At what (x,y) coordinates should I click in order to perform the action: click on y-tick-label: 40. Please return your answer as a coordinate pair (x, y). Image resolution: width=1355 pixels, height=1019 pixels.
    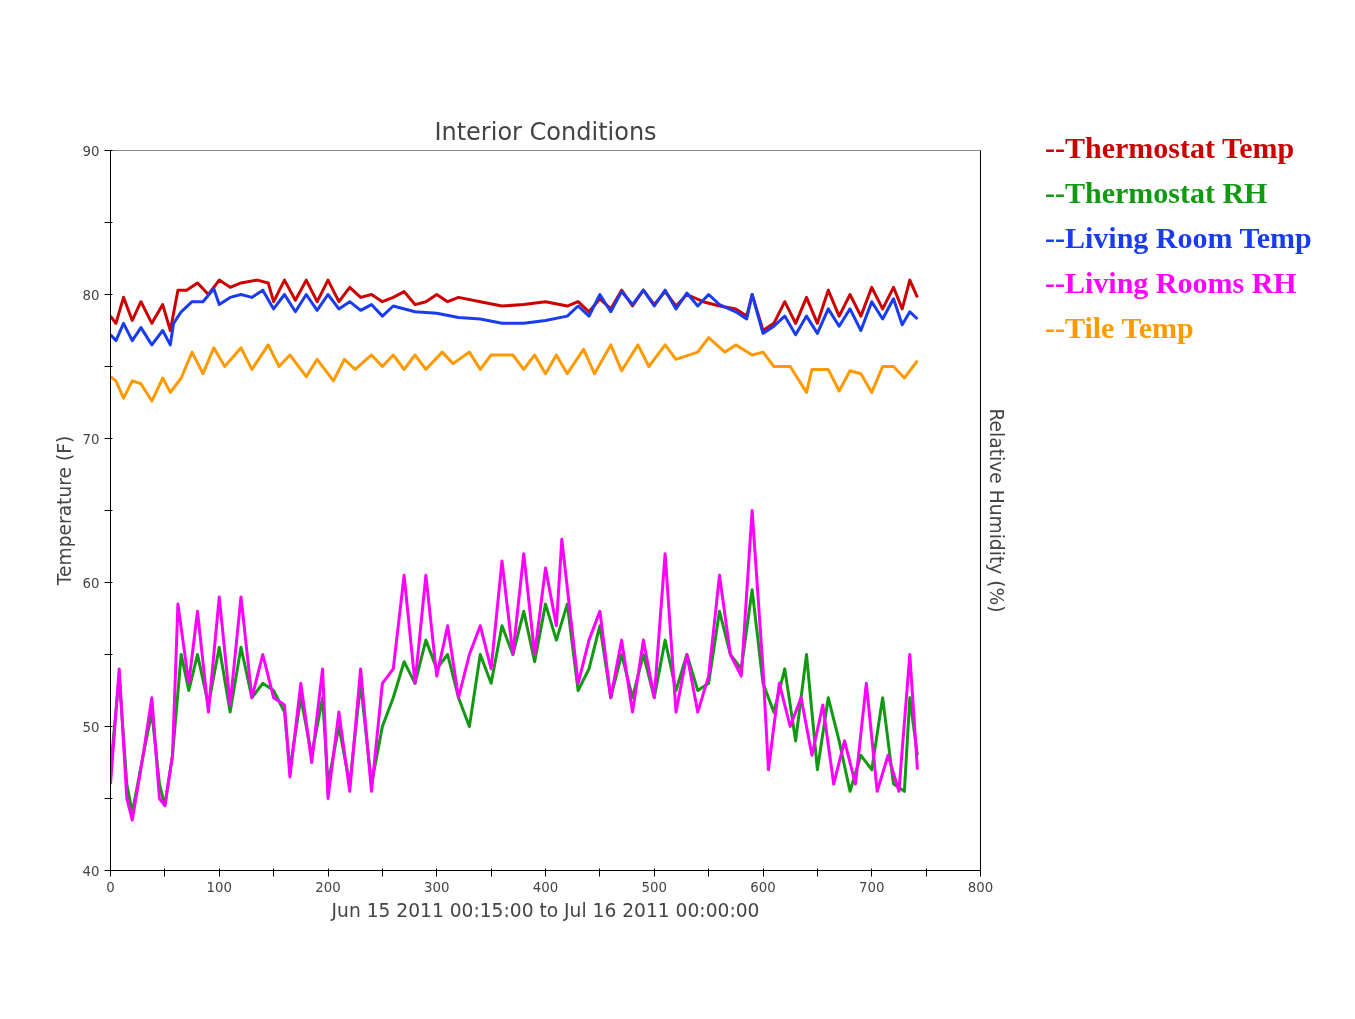
    Looking at the image, I should click on (91, 871).